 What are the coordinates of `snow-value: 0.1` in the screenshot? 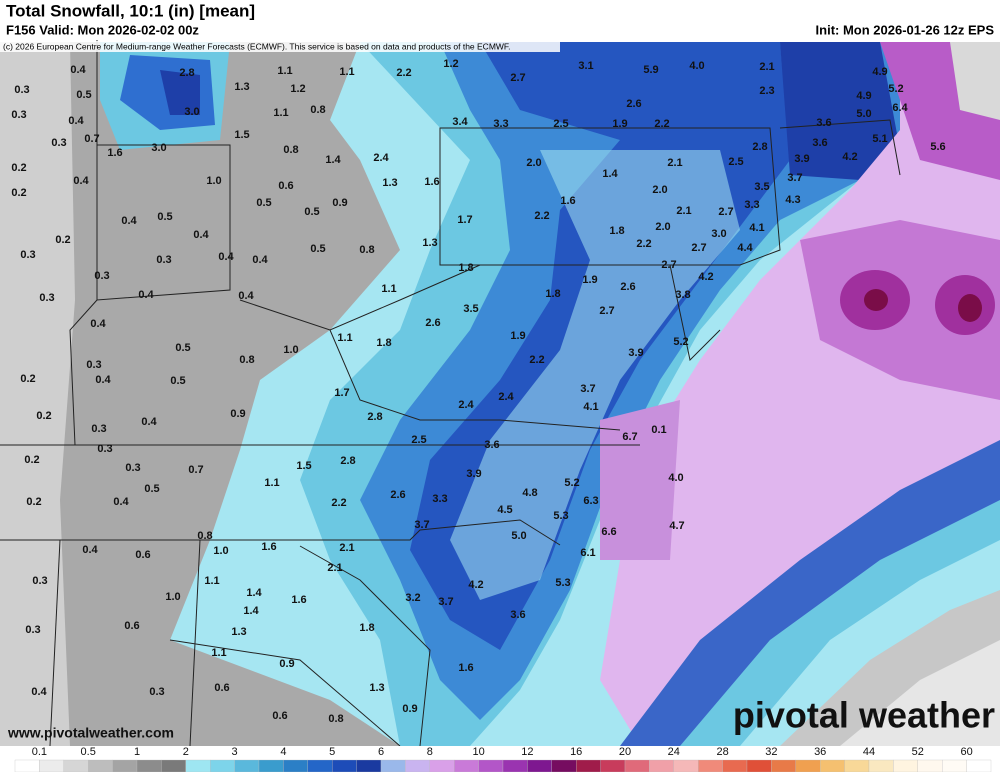 It's located at (658, 430).